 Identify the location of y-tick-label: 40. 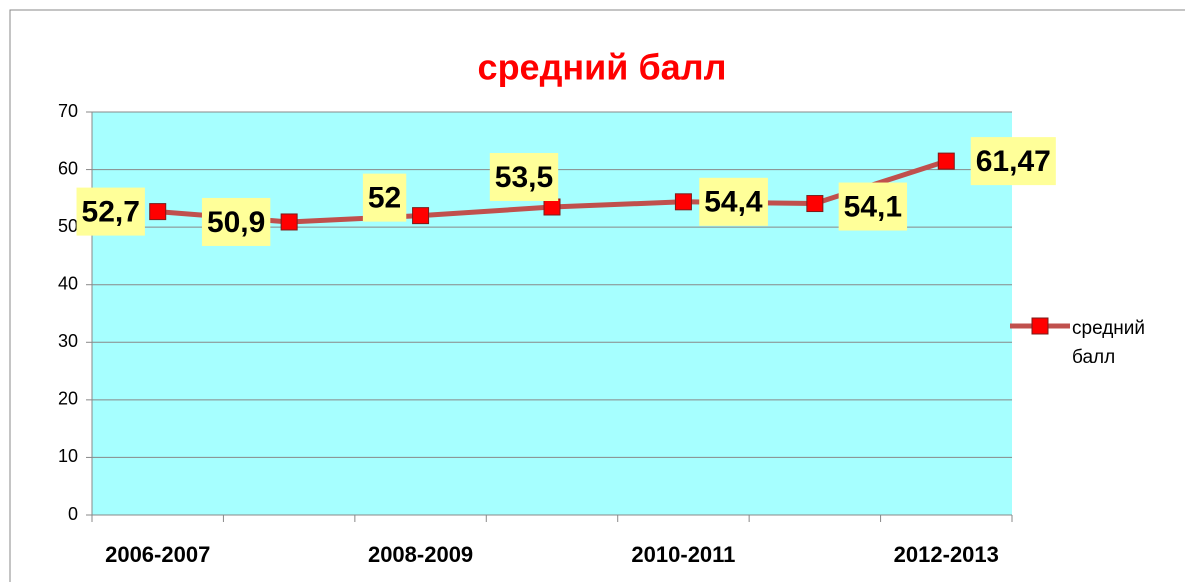
(68, 283).